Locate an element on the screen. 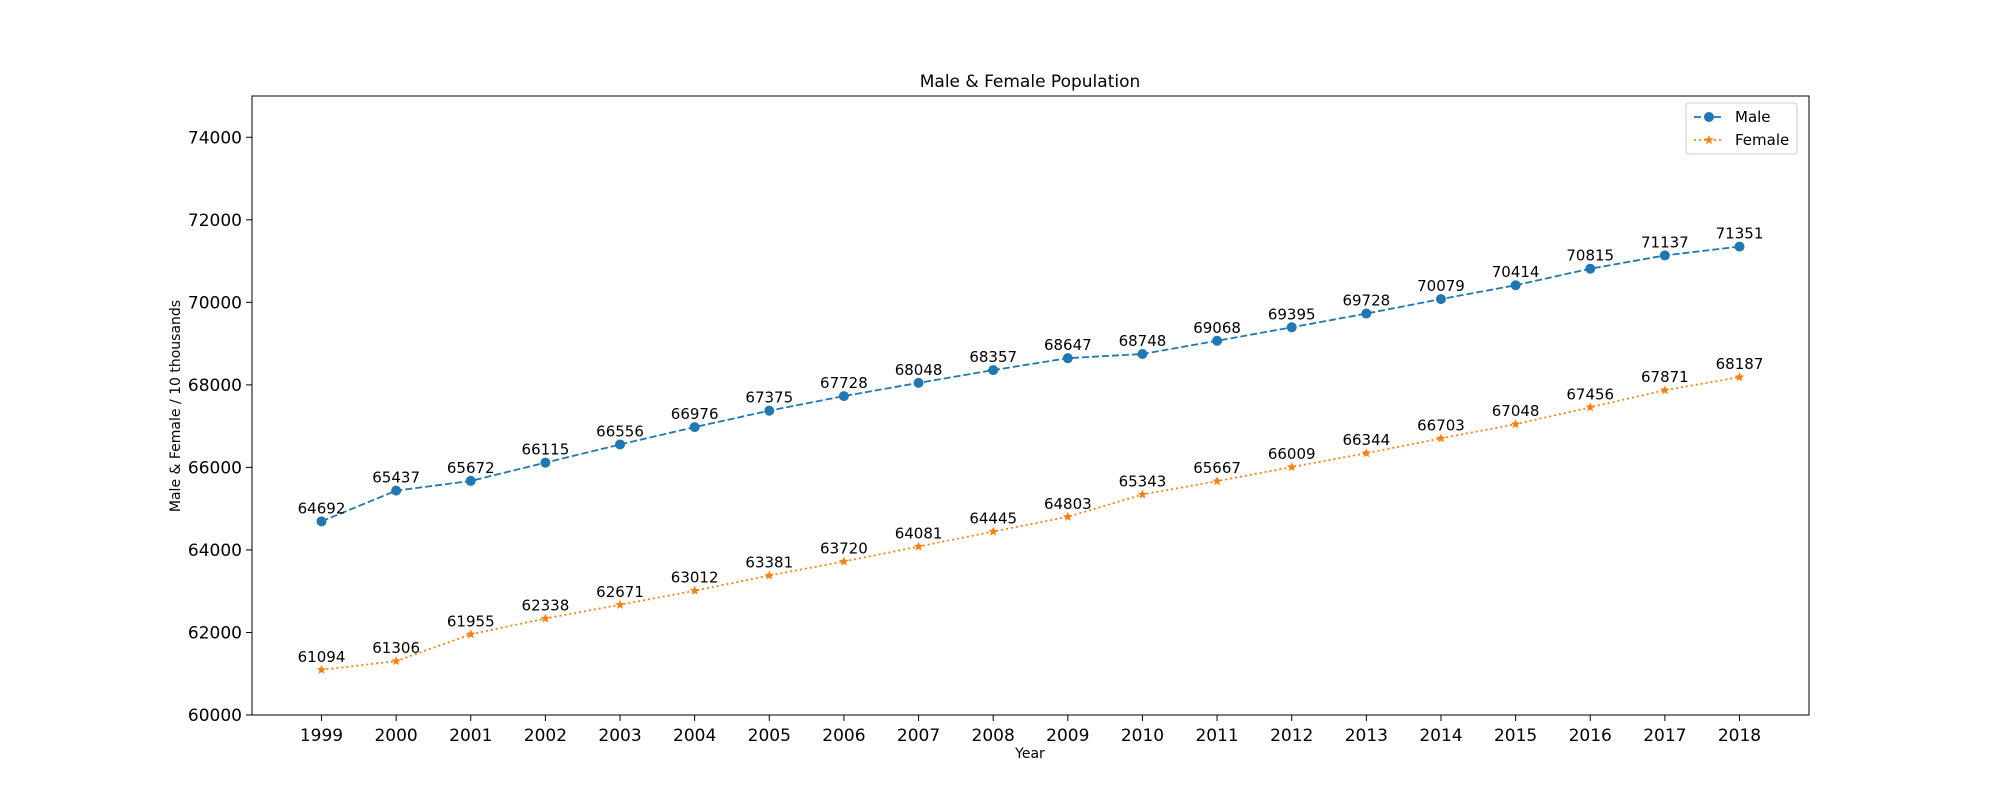 The width and height of the screenshot is (2000, 800). y-tick-label: 60000 is located at coordinates (215, 716).